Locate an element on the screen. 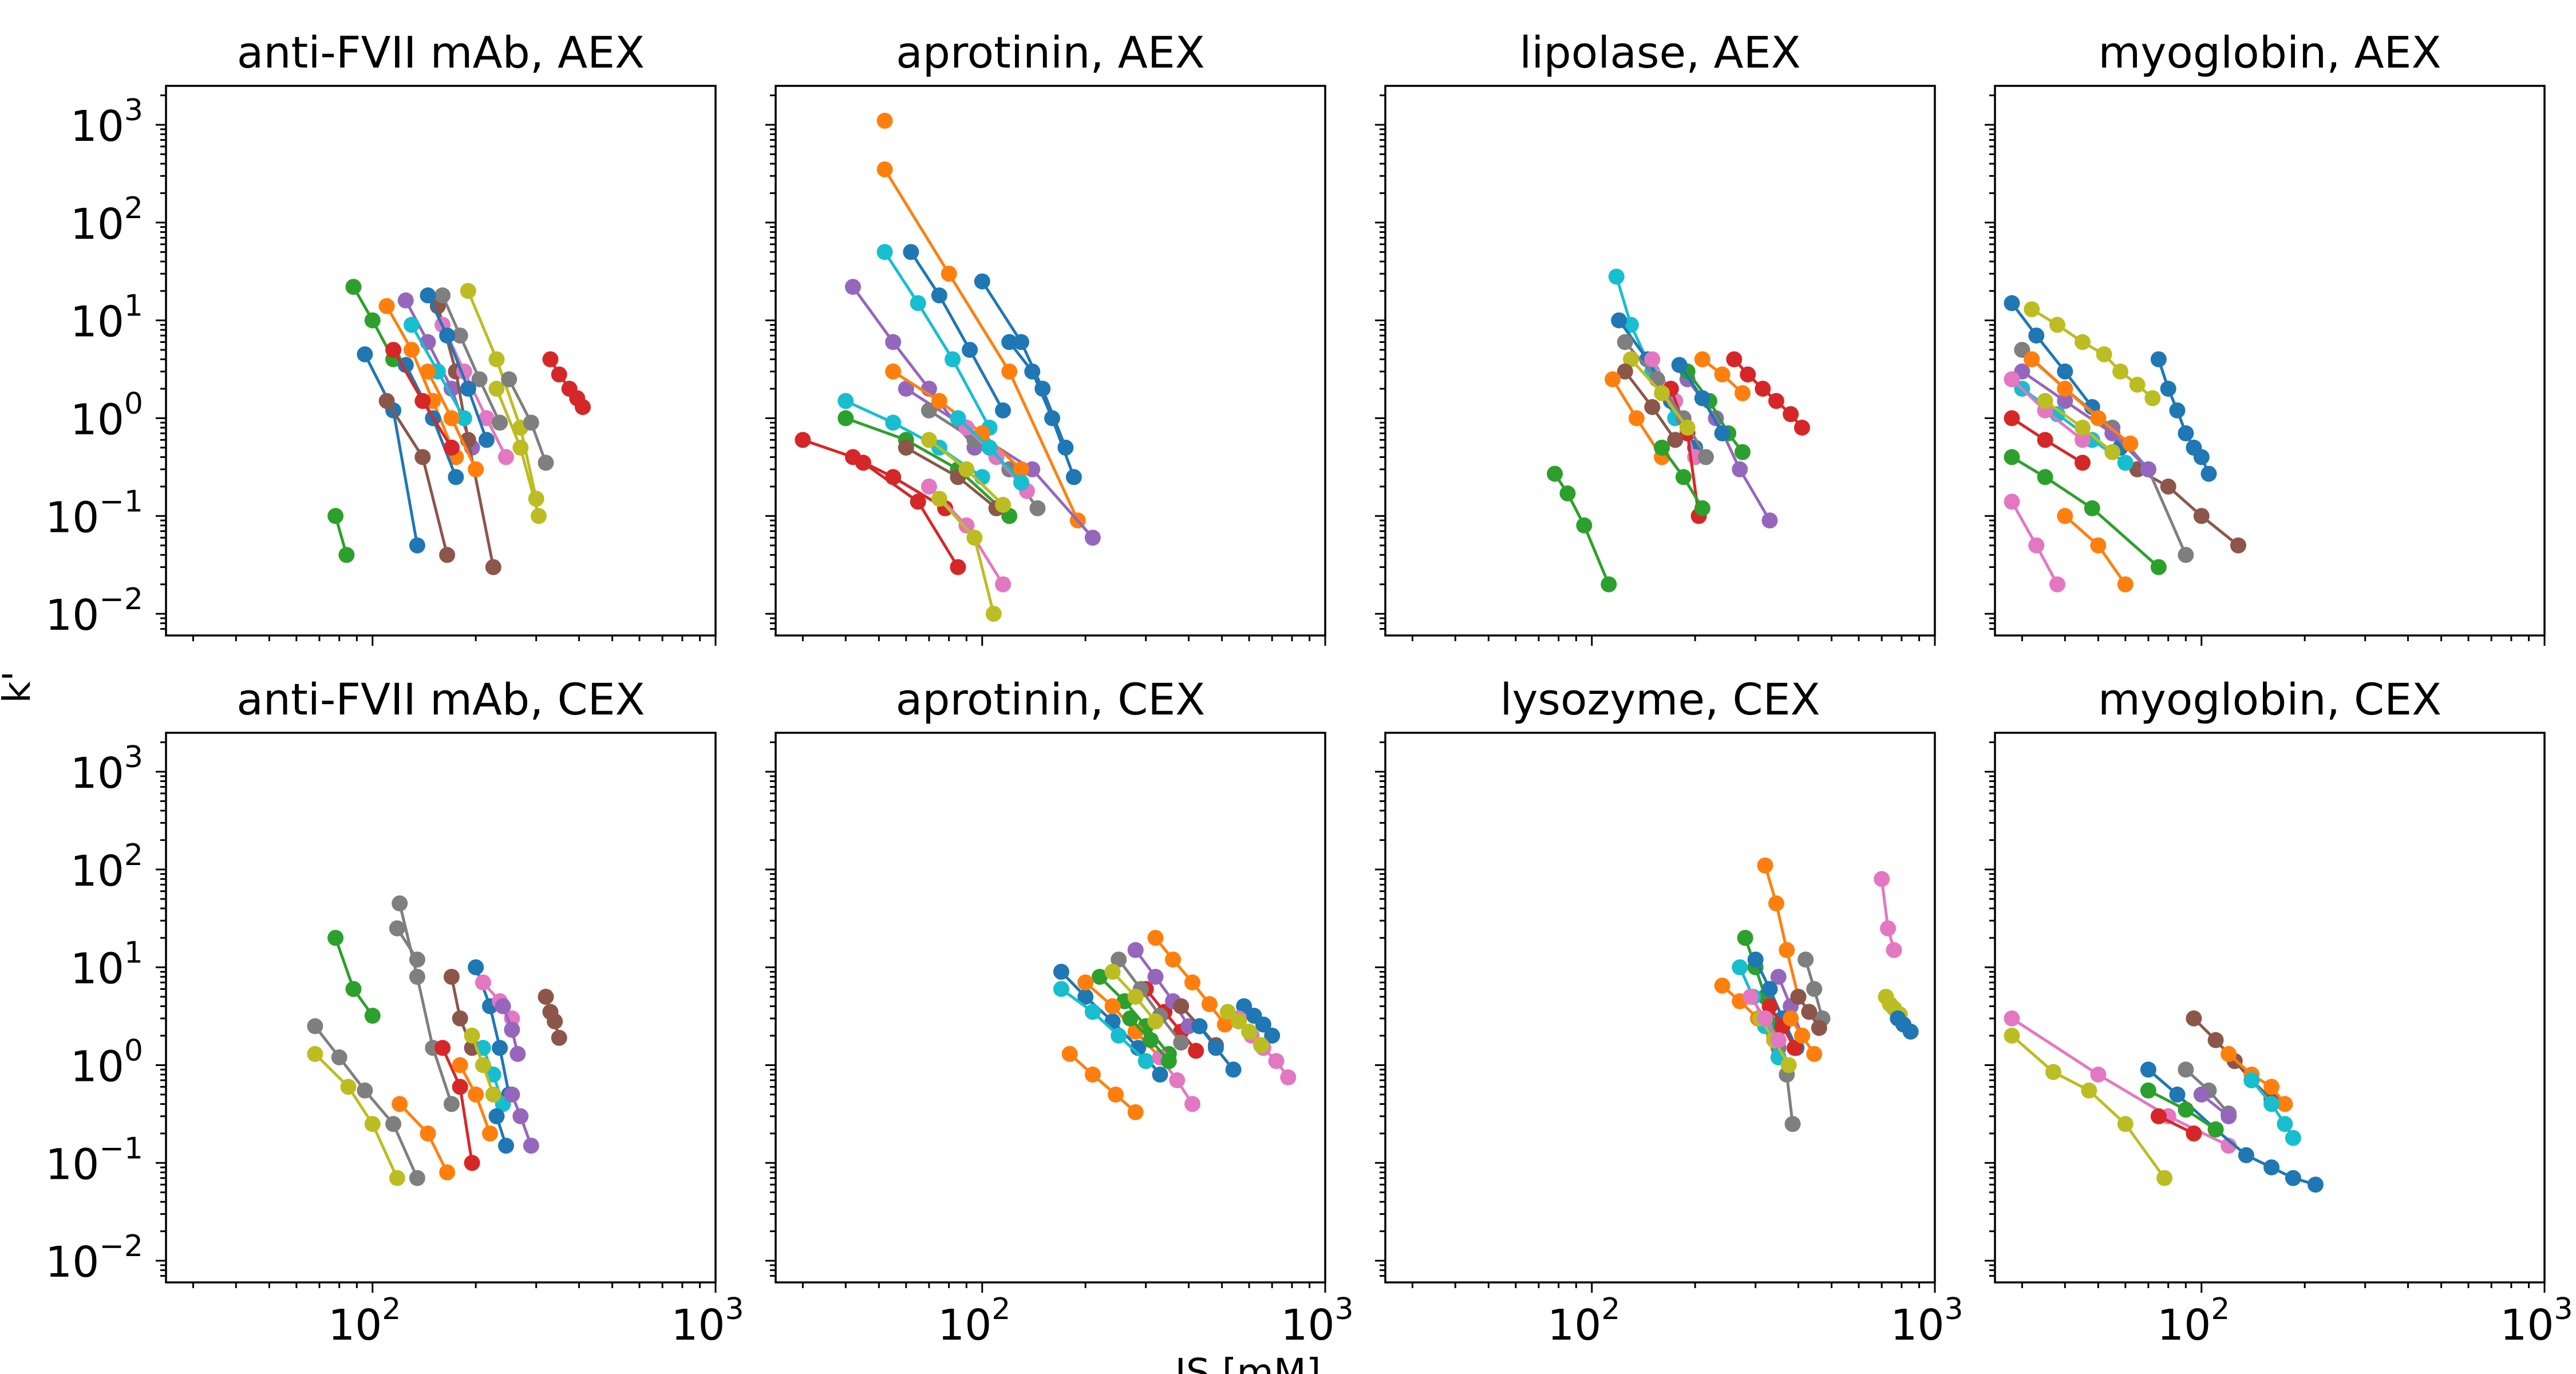 The image size is (2576, 1374). panel-title: anti-FVII mAb, CEX is located at coordinates (440, 699).